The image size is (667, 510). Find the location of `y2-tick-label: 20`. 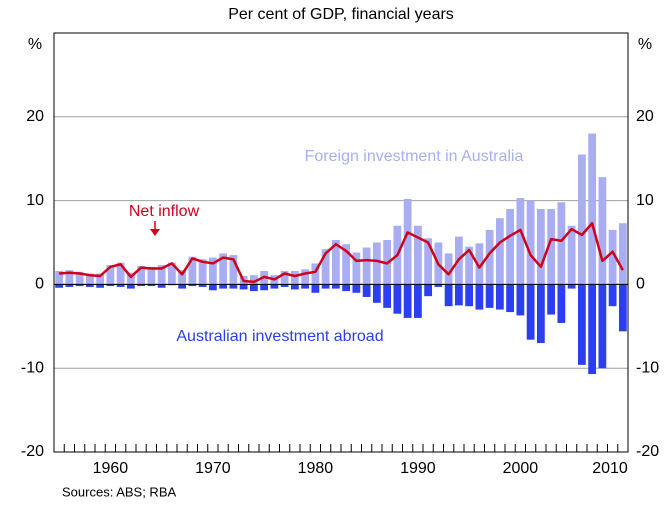

y2-tick-label: 20 is located at coordinates (645, 116).